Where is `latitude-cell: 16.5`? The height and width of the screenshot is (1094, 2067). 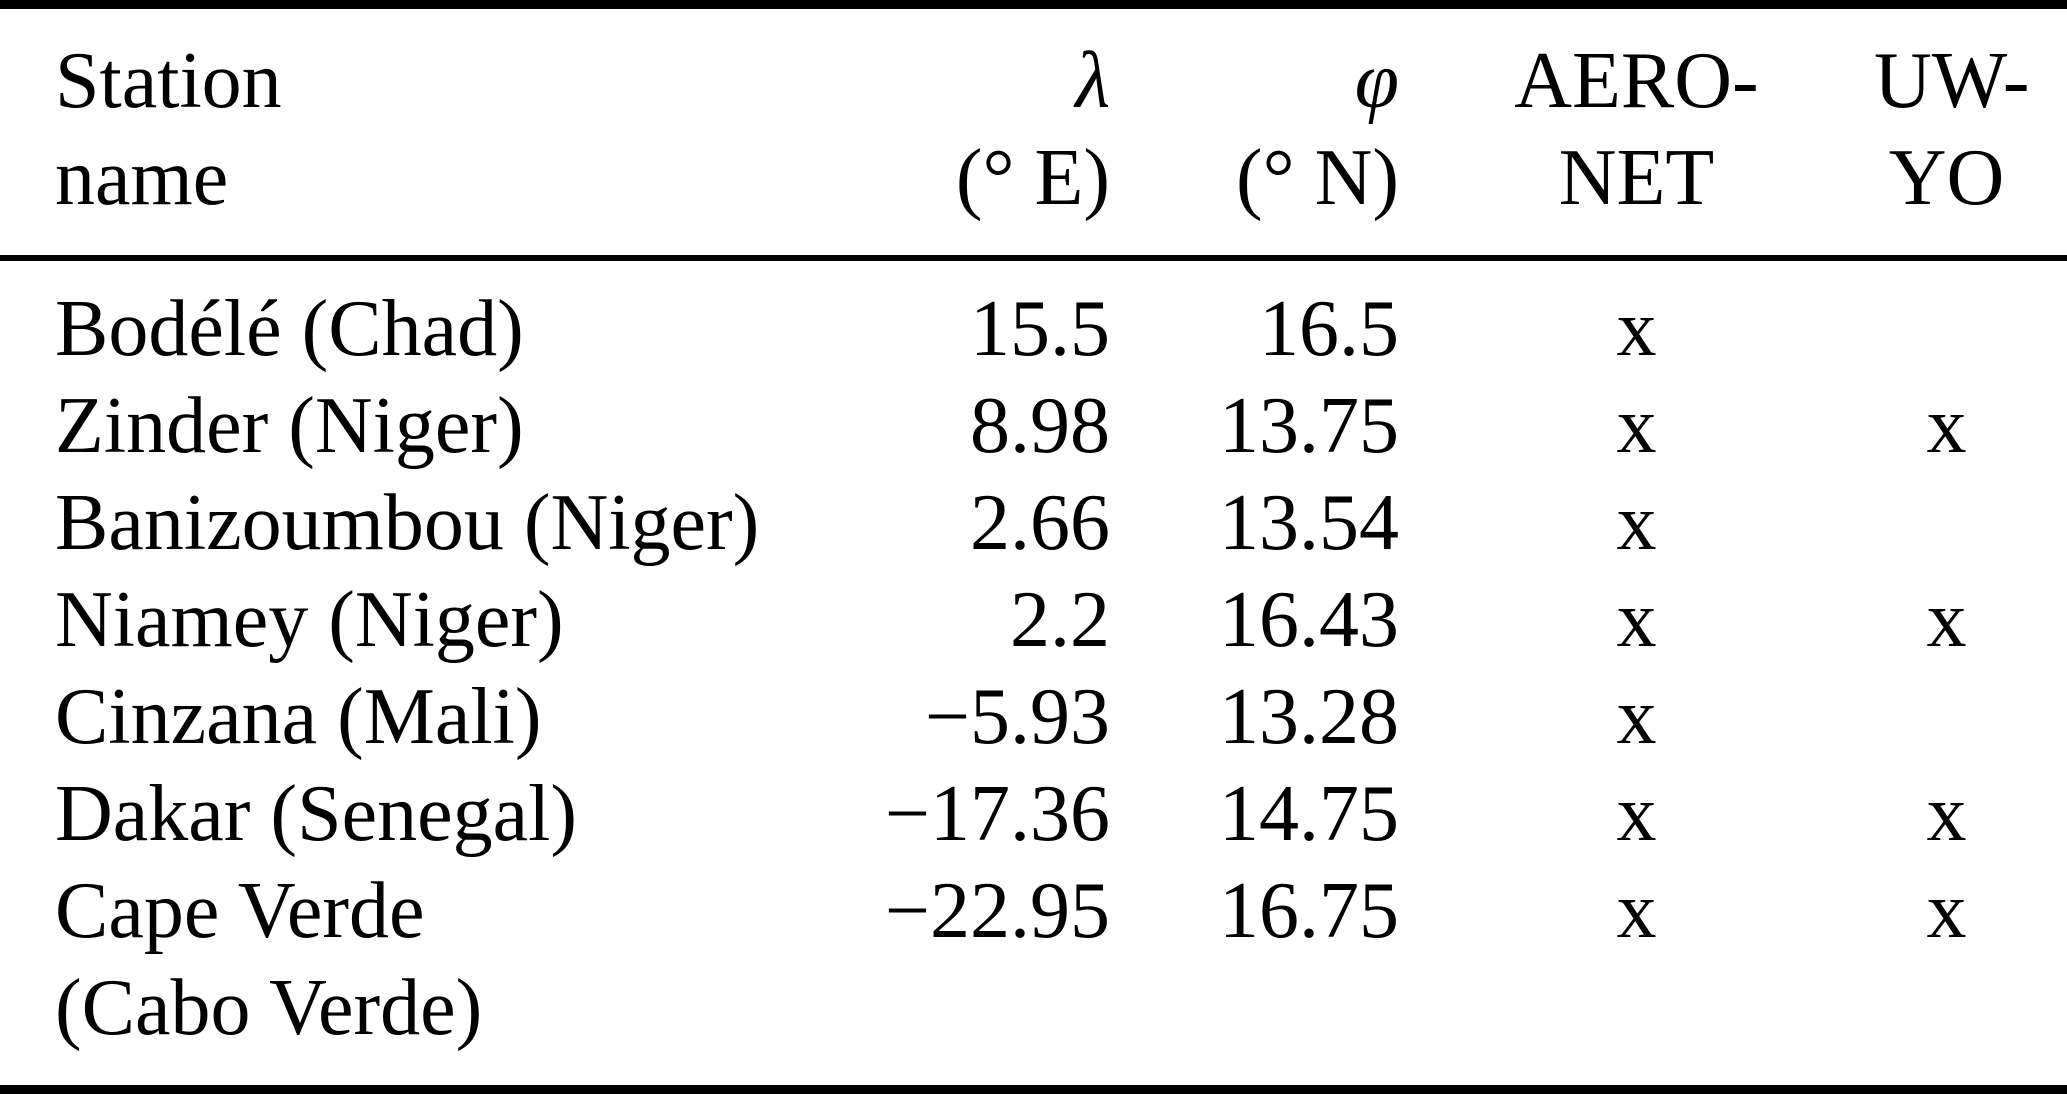
latitude-cell: 16.5 is located at coordinates (1329, 329).